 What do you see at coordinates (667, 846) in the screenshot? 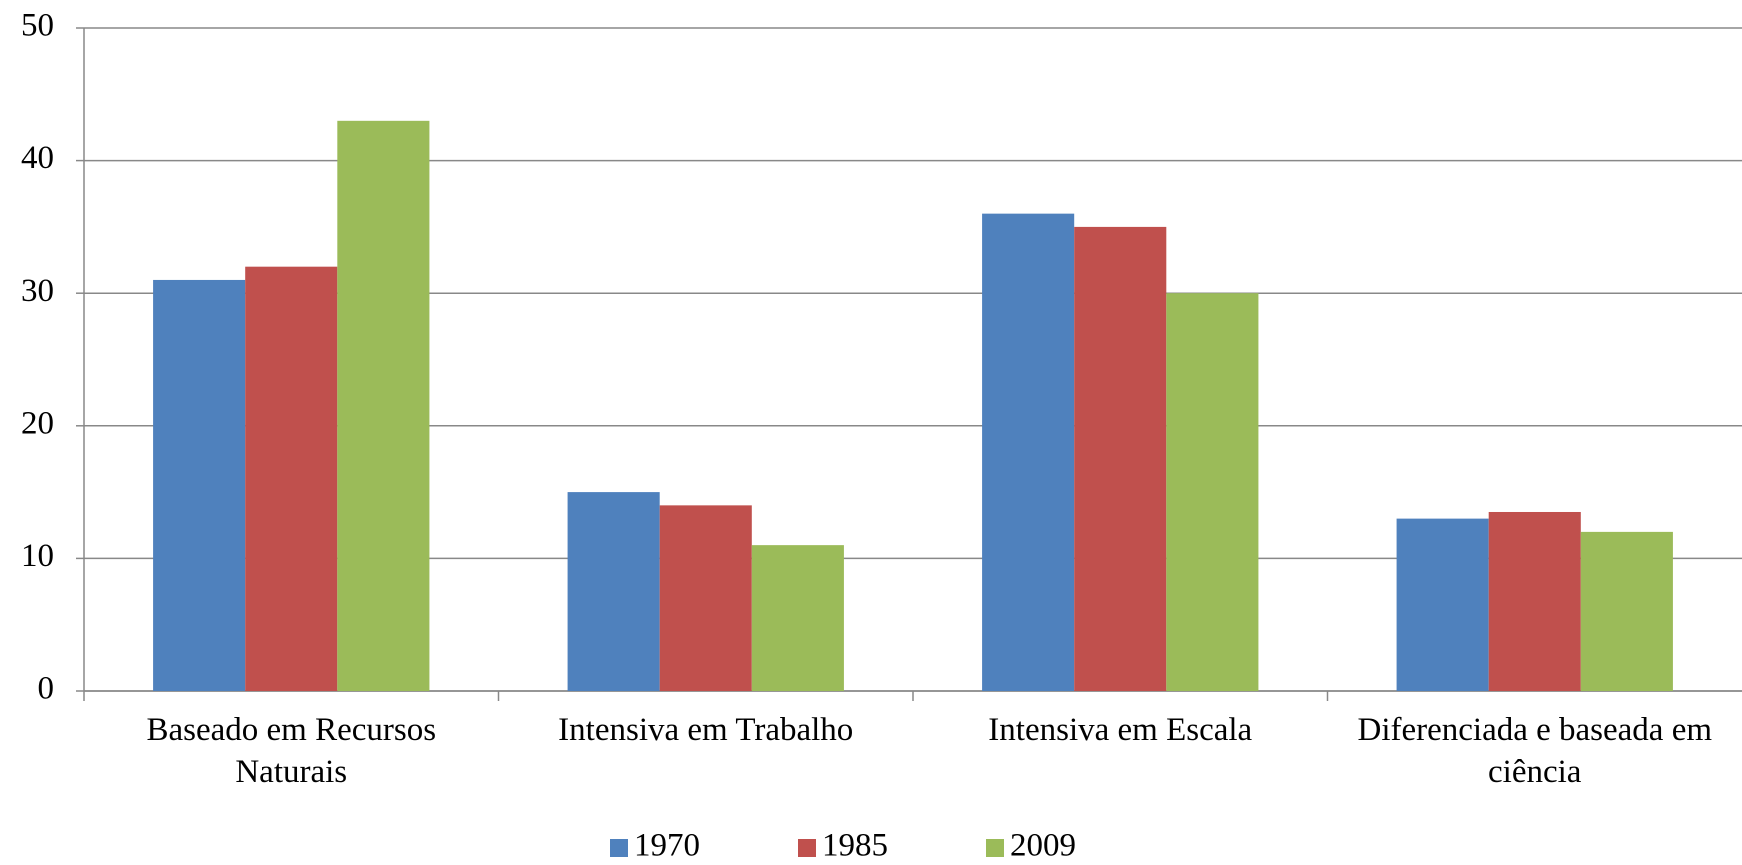
I see `legend-label: 1970` at bounding box center [667, 846].